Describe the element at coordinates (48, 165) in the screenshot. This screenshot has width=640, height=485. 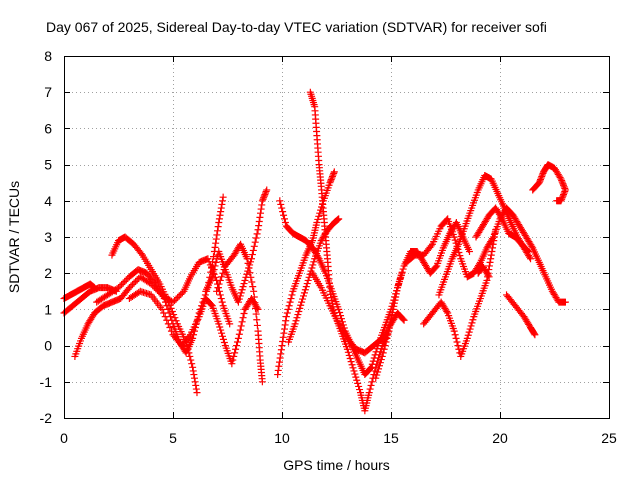
I see `y-tick-label: 5` at that location.